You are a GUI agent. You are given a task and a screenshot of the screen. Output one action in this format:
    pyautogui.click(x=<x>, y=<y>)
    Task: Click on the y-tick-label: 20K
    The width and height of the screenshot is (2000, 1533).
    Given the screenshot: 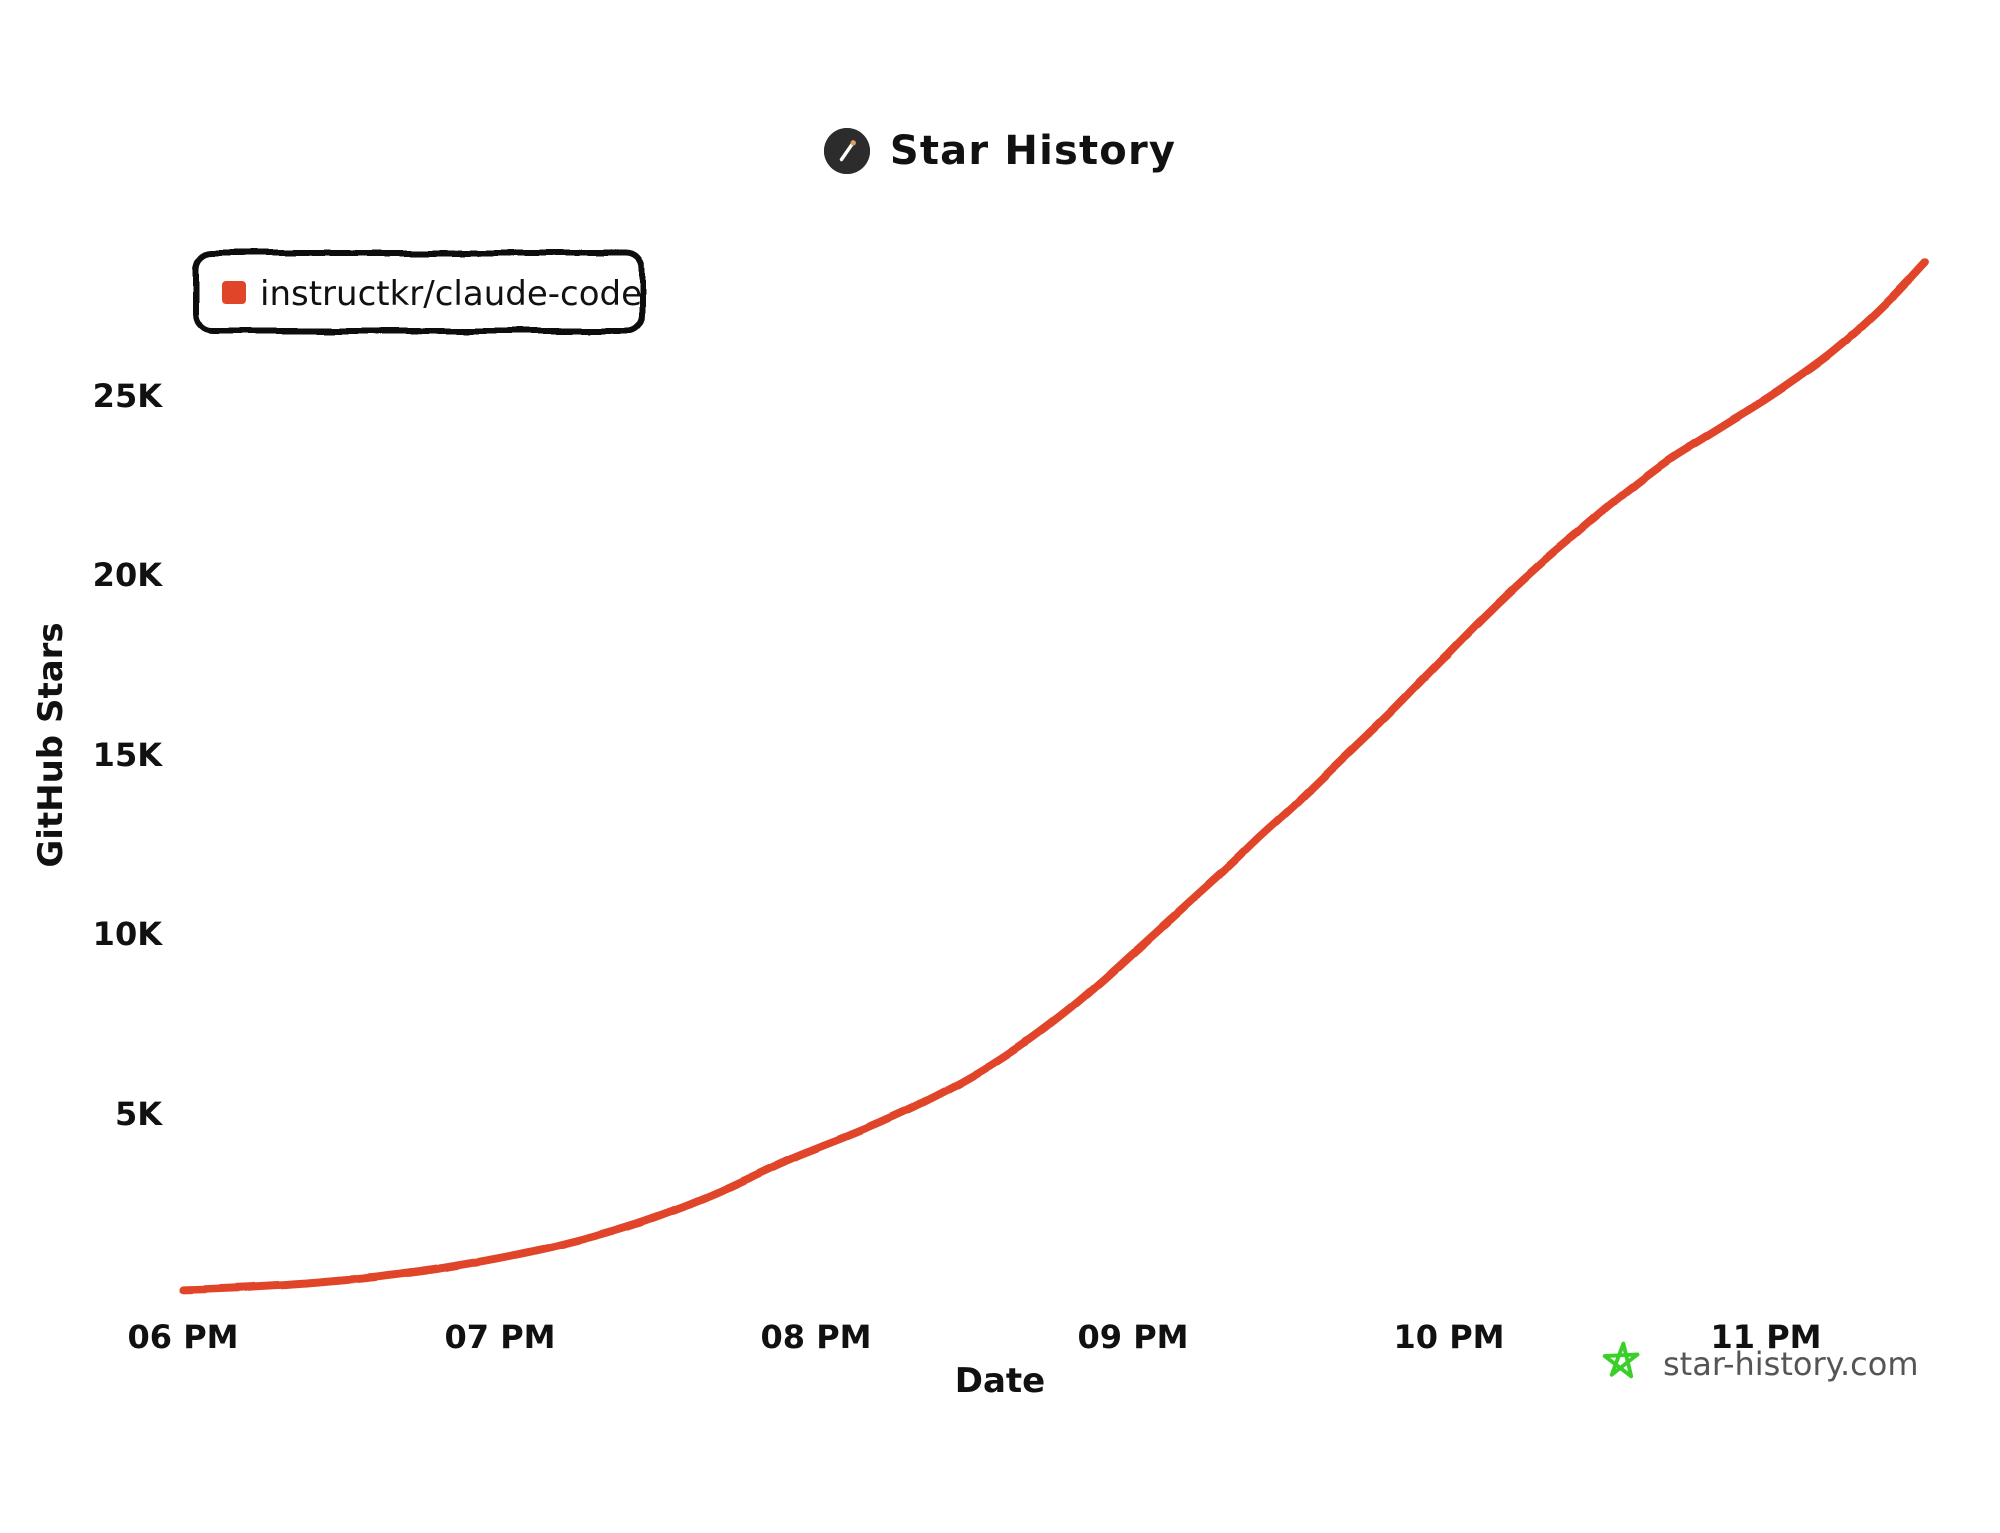 What is the action you would take?
    pyautogui.click(x=128, y=575)
    